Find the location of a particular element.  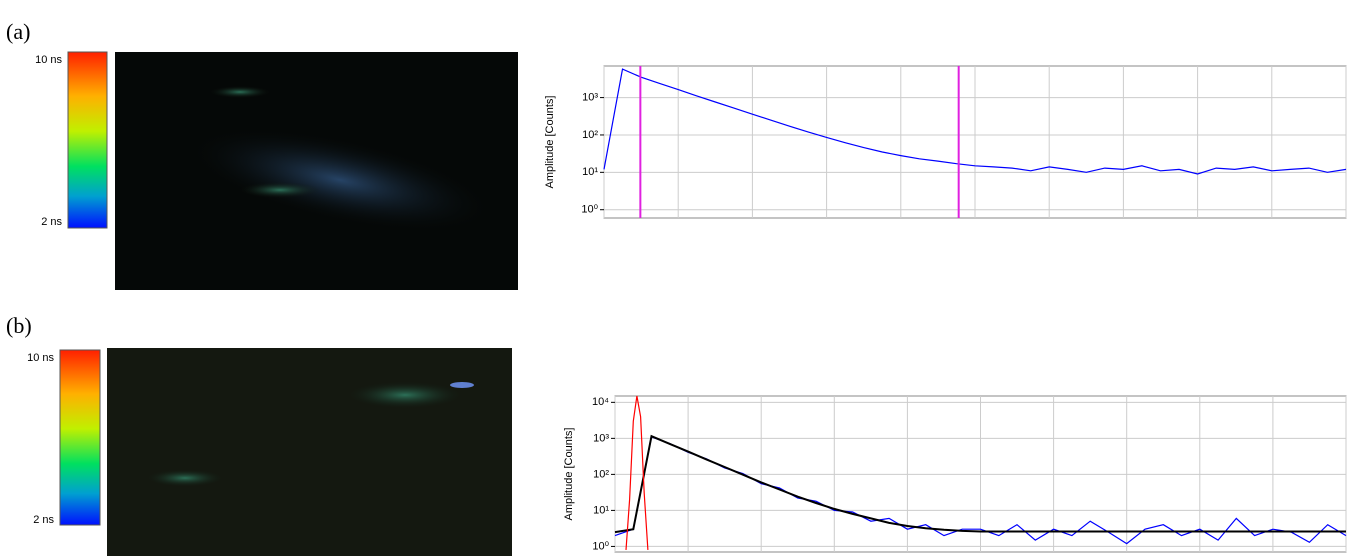

panel-label: (a) is located at coordinates (18, 31).